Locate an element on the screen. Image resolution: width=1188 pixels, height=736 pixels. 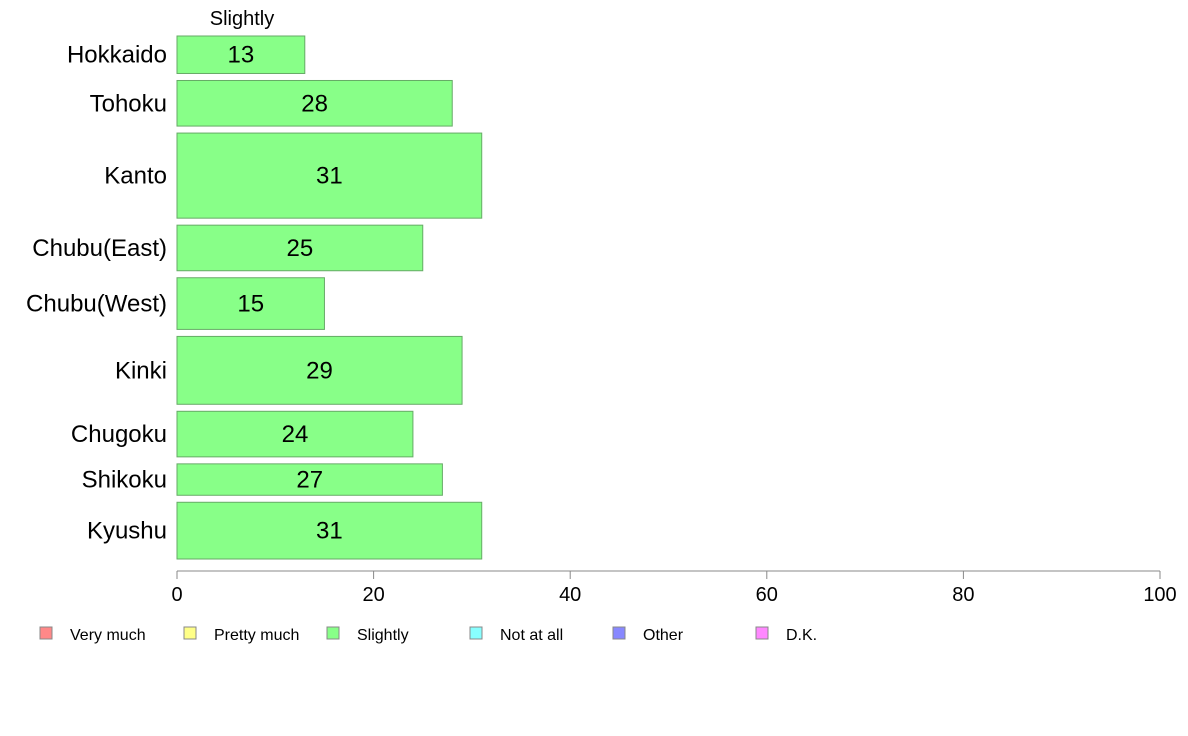
value-label: 24 is located at coordinates (295, 434).